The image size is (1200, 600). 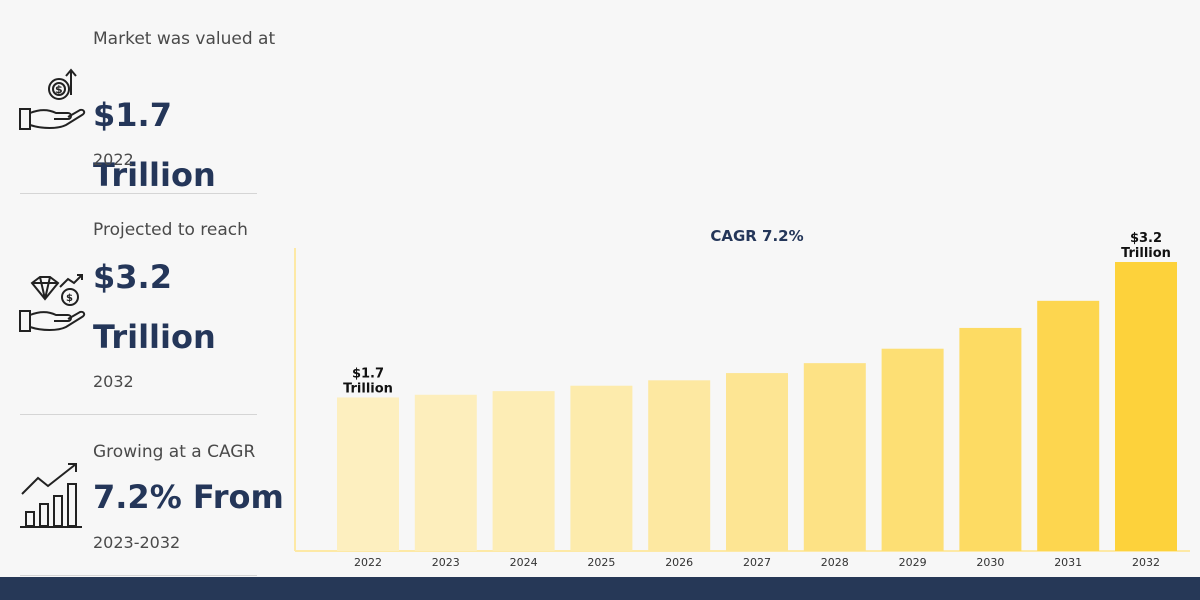 I want to click on stat-year: 2022, so click(x=113, y=159).